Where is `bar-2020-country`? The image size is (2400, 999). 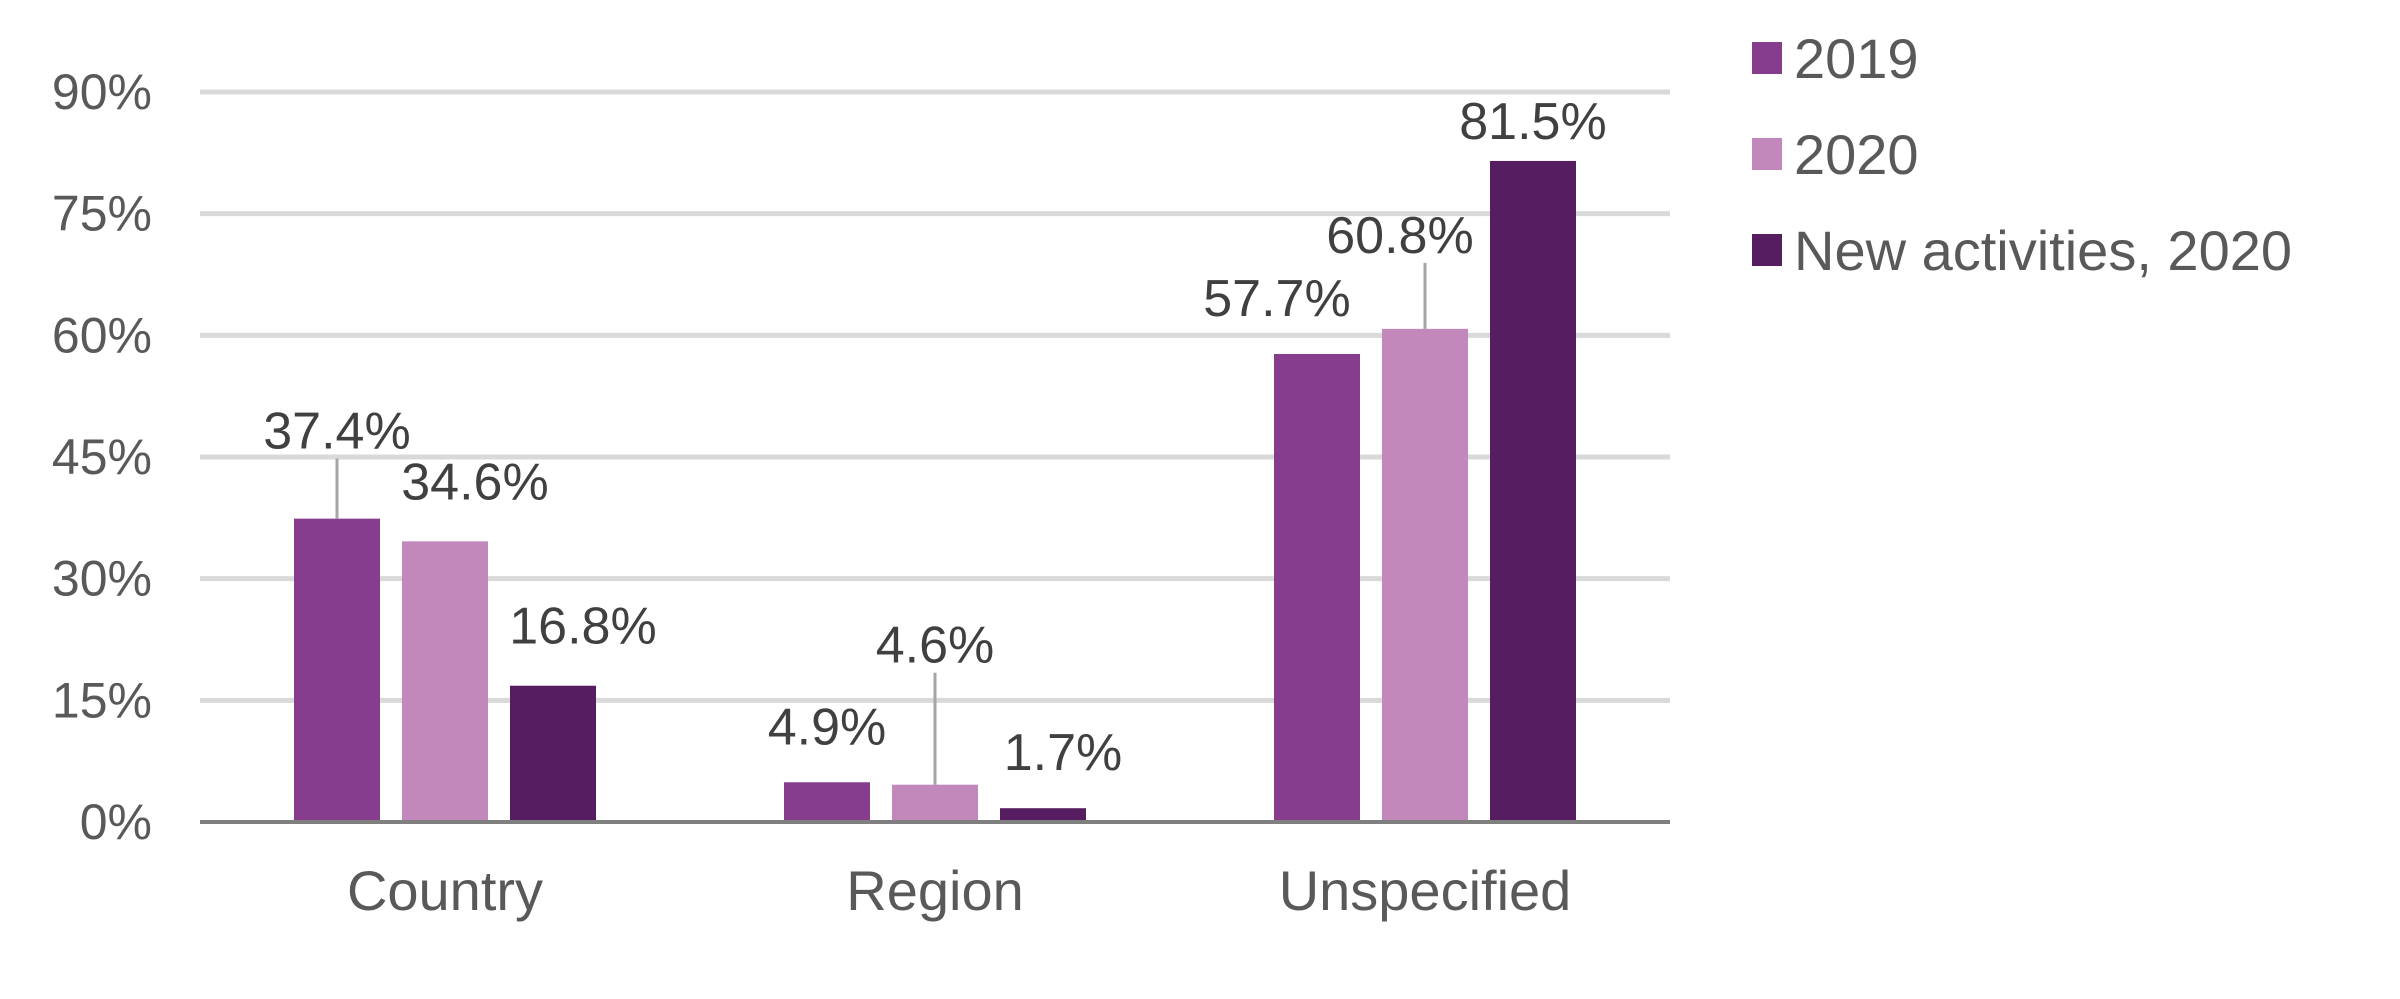 bar-2020-country is located at coordinates (445, 681).